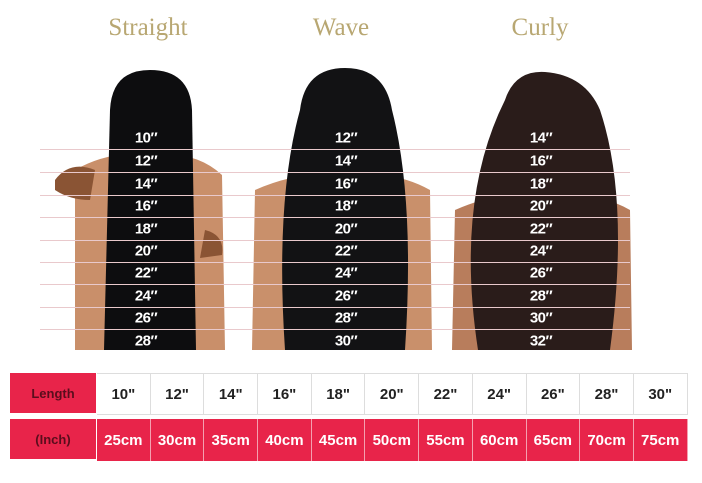  Describe the element at coordinates (446, 440) in the screenshot. I see `cm-cell: 55cm` at that location.